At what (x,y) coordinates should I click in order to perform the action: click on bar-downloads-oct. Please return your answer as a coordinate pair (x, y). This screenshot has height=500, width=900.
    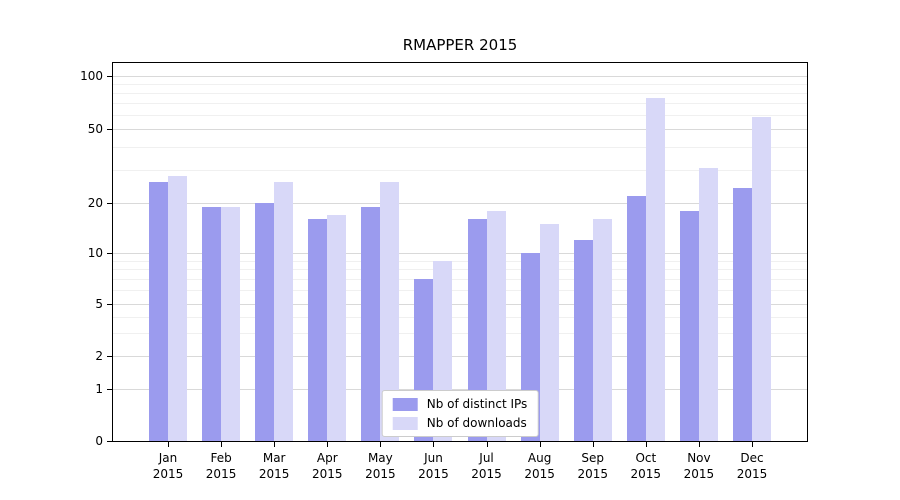
    Looking at the image, I should click on (655, 269).